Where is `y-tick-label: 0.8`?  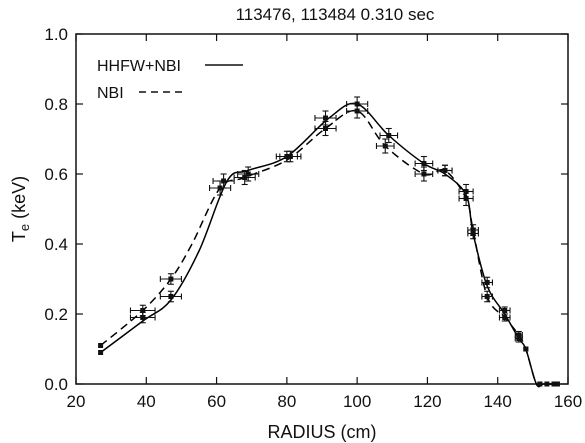
y-tick-label: 0.8 is located at coordinates (56, 104).